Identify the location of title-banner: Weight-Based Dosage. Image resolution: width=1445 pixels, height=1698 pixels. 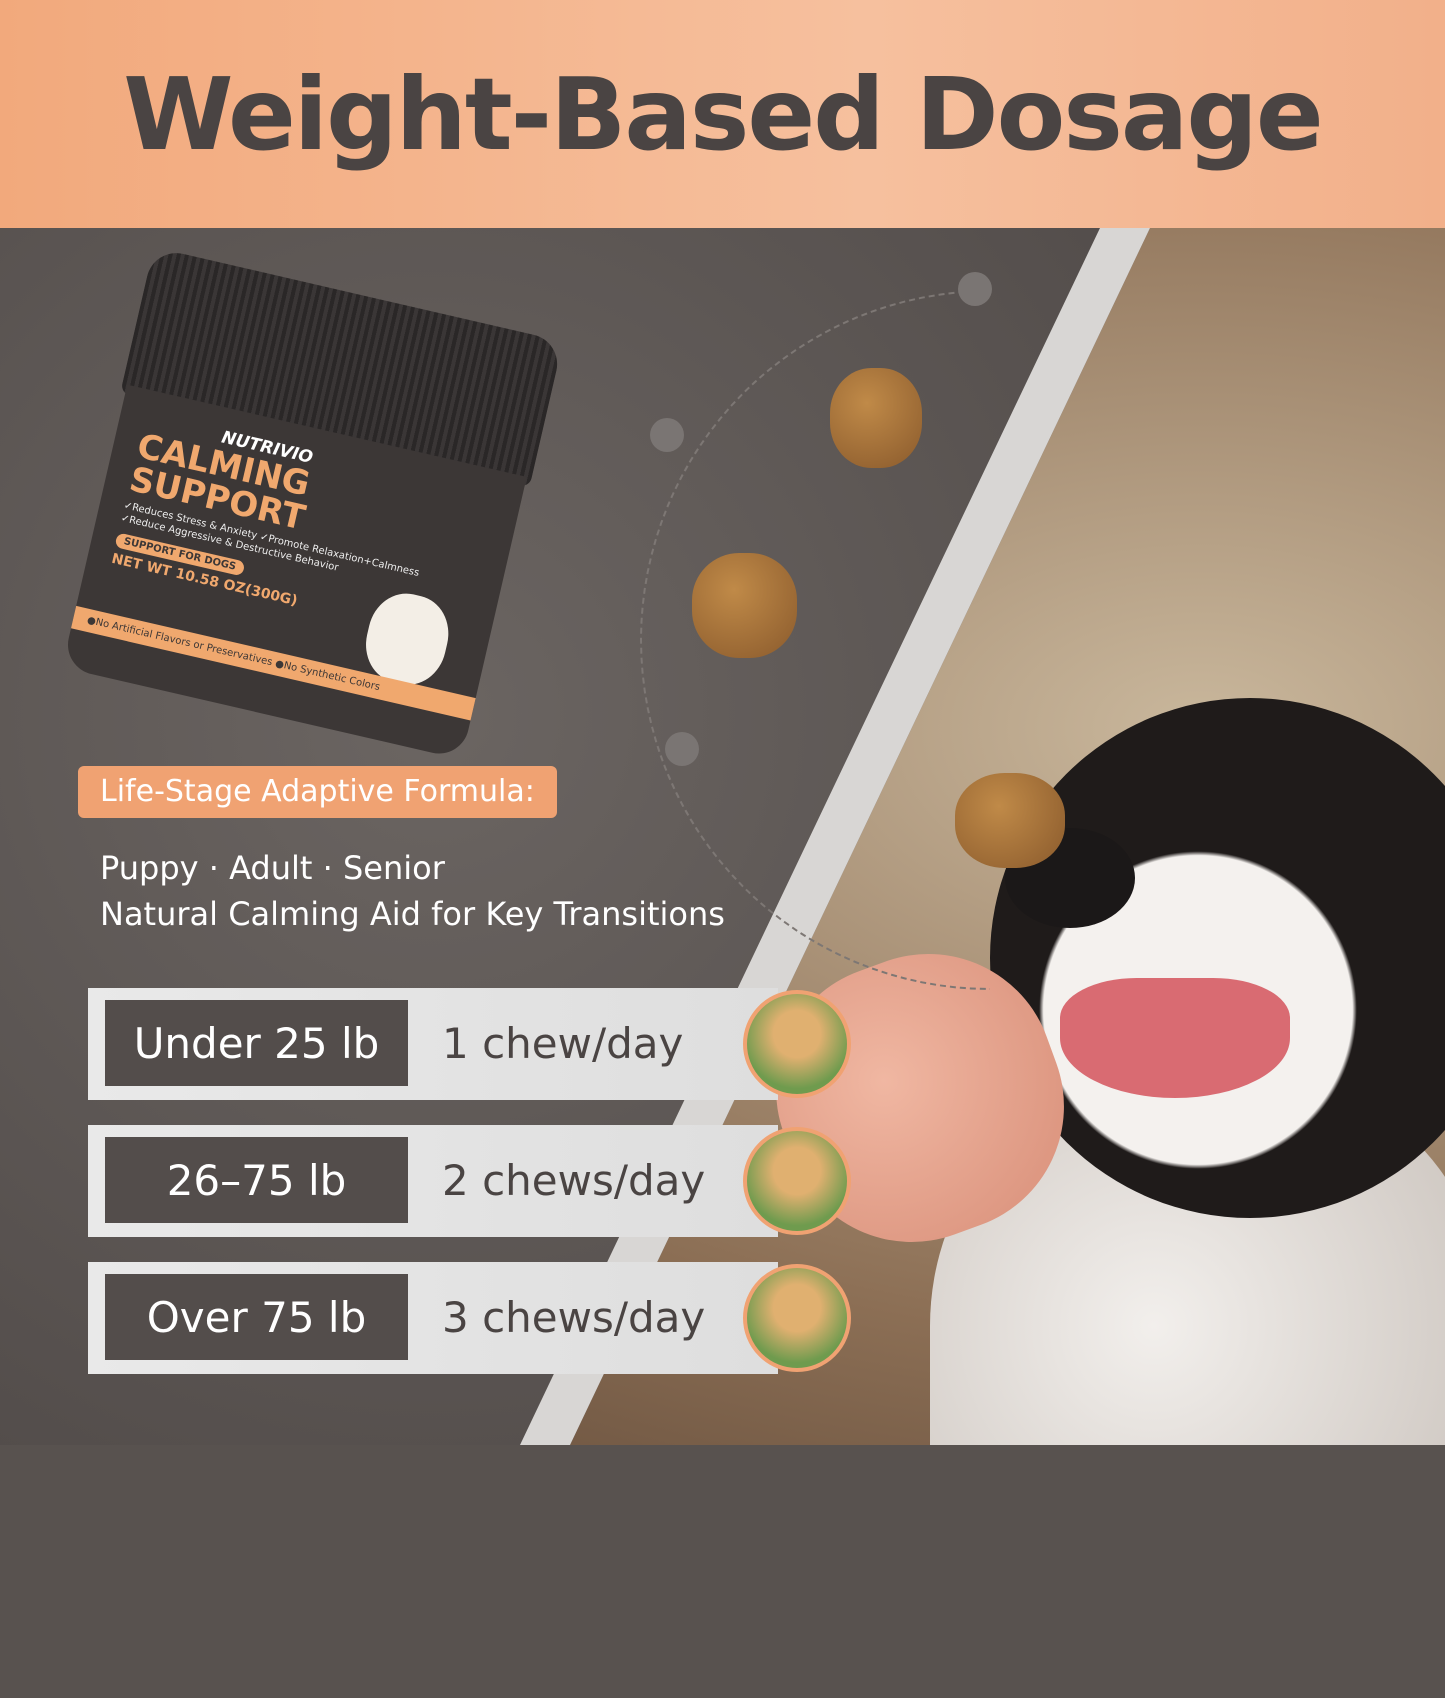
(722, 114).